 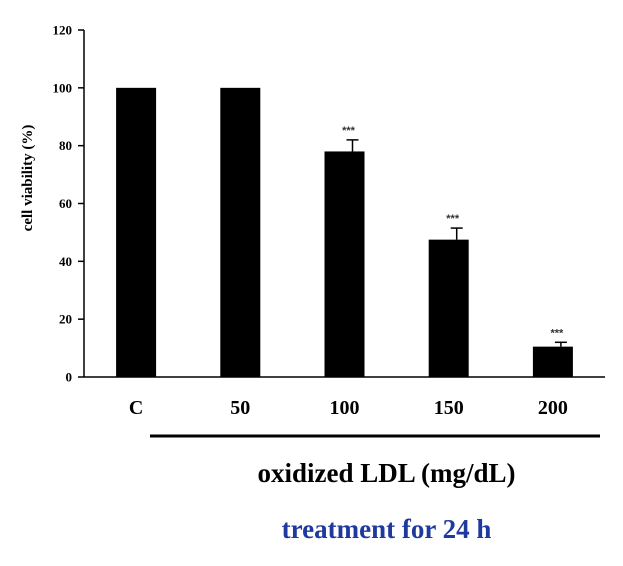 What do you see at coordinates (553, 408) in the screenshot?
I see `x-tick-label: 200` at bounding box center [553, 408].